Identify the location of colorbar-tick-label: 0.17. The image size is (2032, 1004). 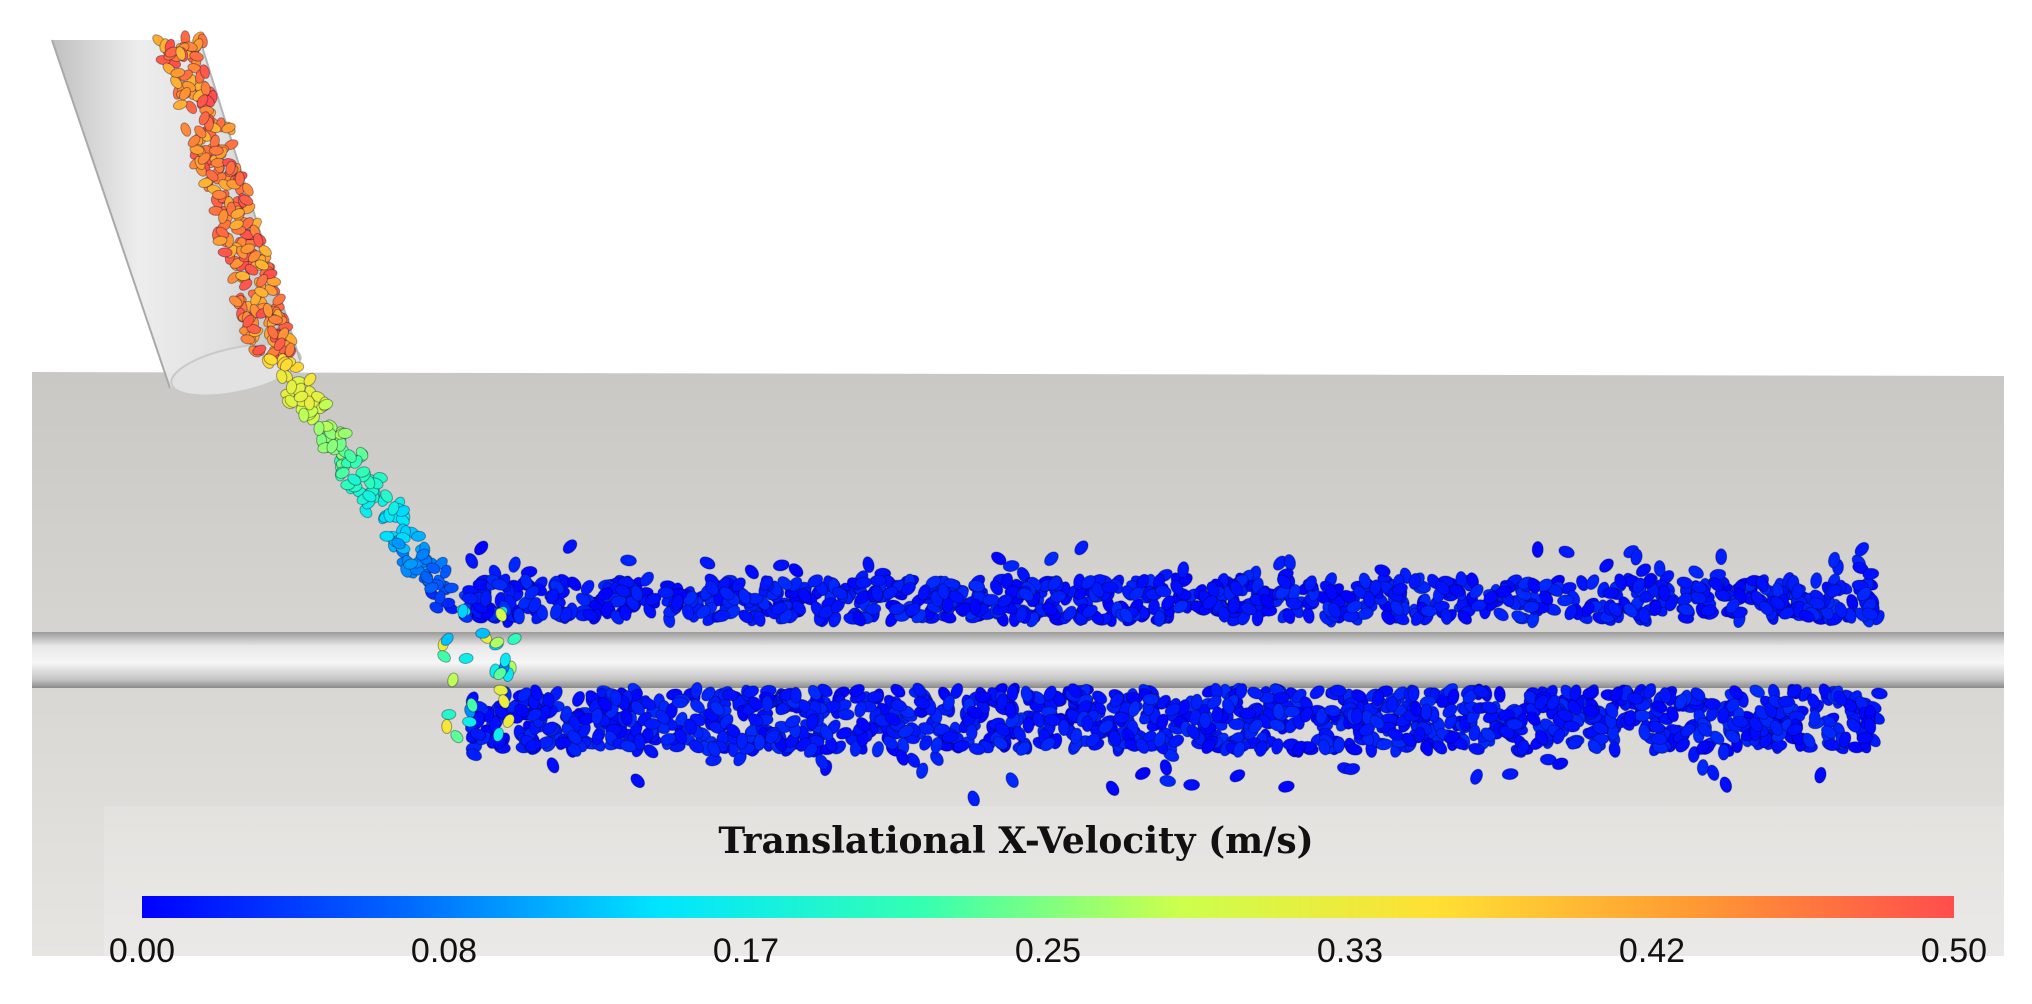
(746, 951).